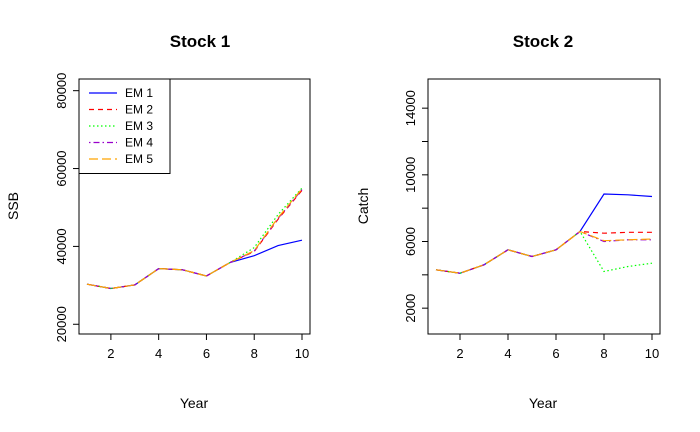 This screenshot has width=700, height=432. Describe the element at coordinates (13, 206) in the screenshot. I see `ylabel-stock-1: SSB` at that location.